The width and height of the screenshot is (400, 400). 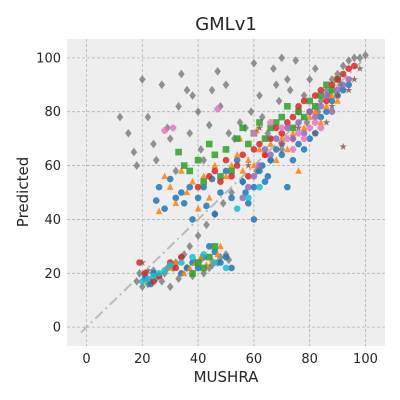 What do you see at coordinates (48, 193) in the screenshot?
I see `y-tick-labels: 0 20 40 60 80 100` at bounding box center [48, 193].